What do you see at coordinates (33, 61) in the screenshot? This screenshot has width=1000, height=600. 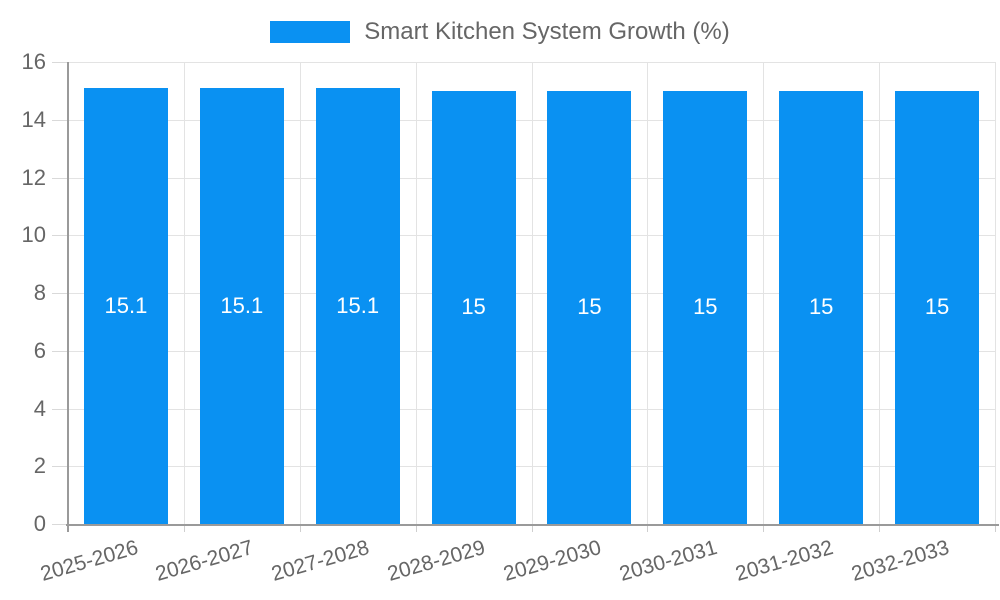 I see `y-tick-label: 16` at bounding box center [33, 61].